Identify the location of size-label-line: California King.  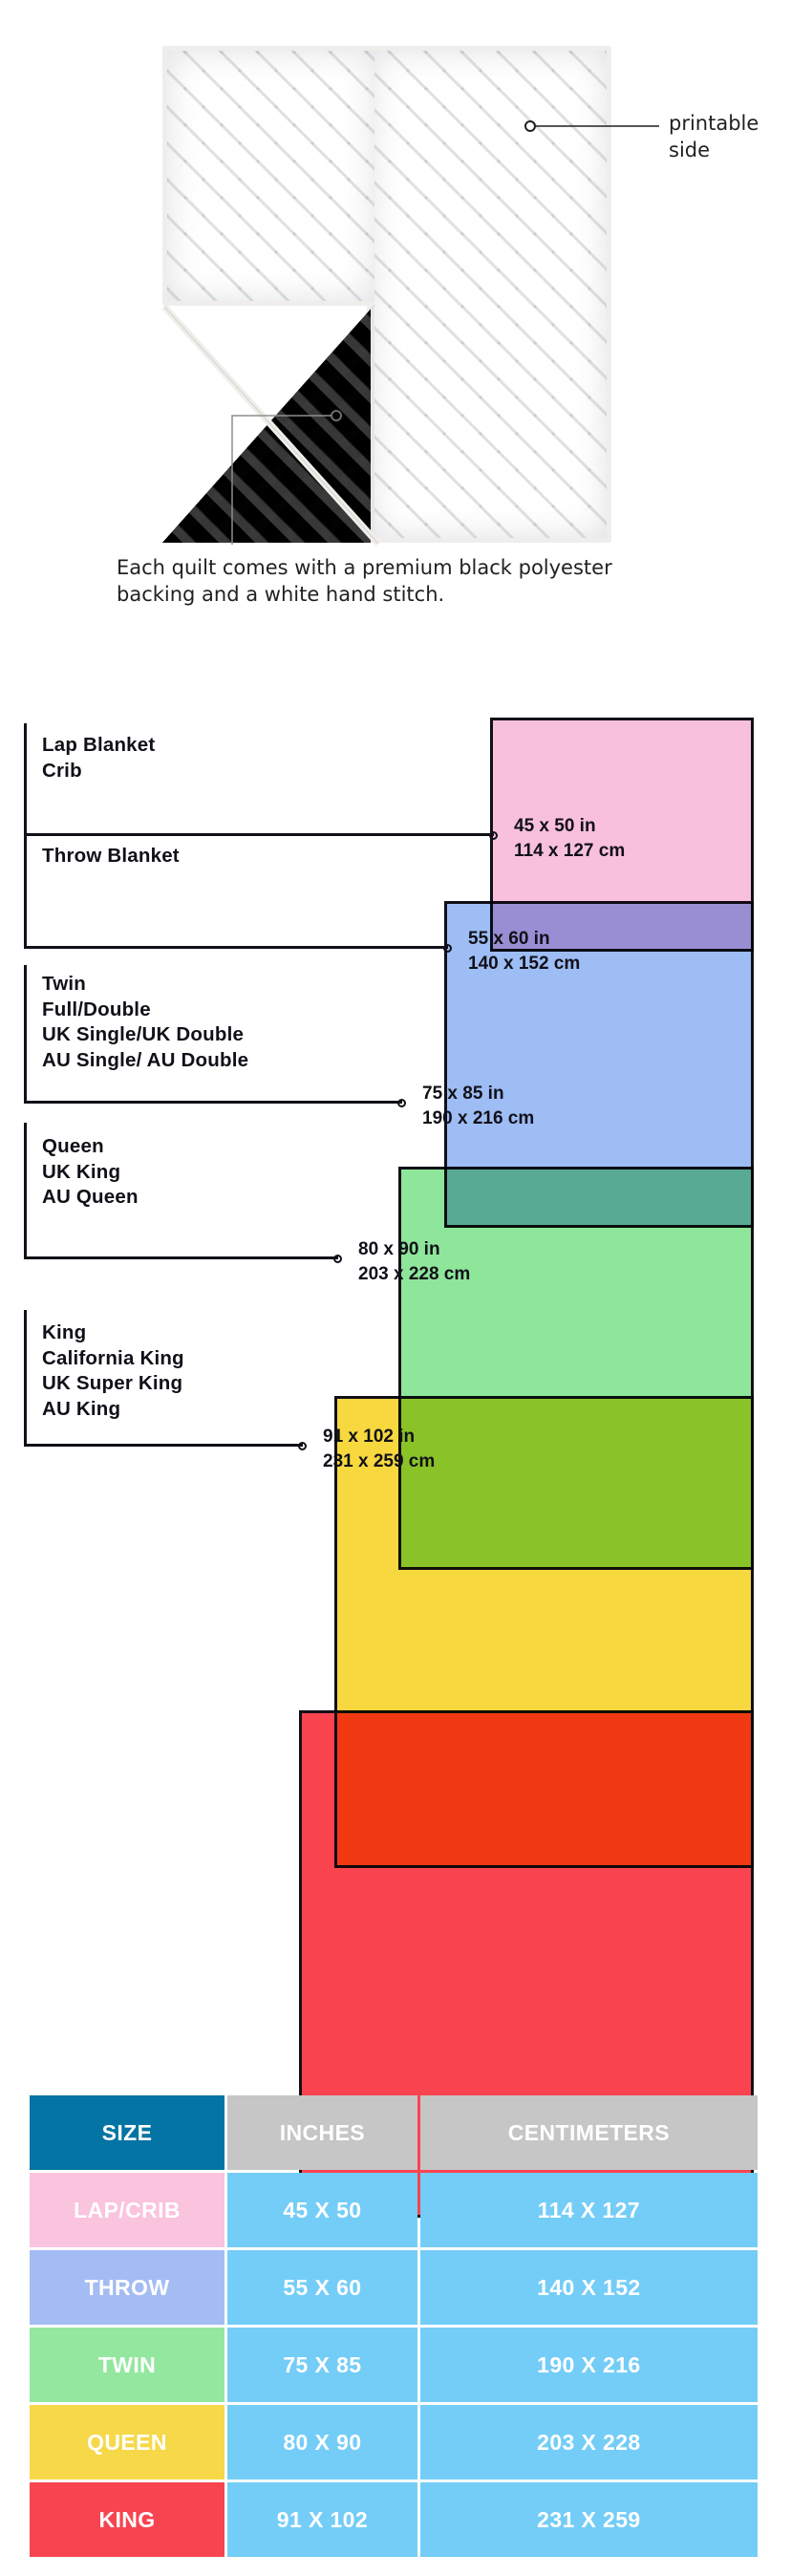
(113, 1357).